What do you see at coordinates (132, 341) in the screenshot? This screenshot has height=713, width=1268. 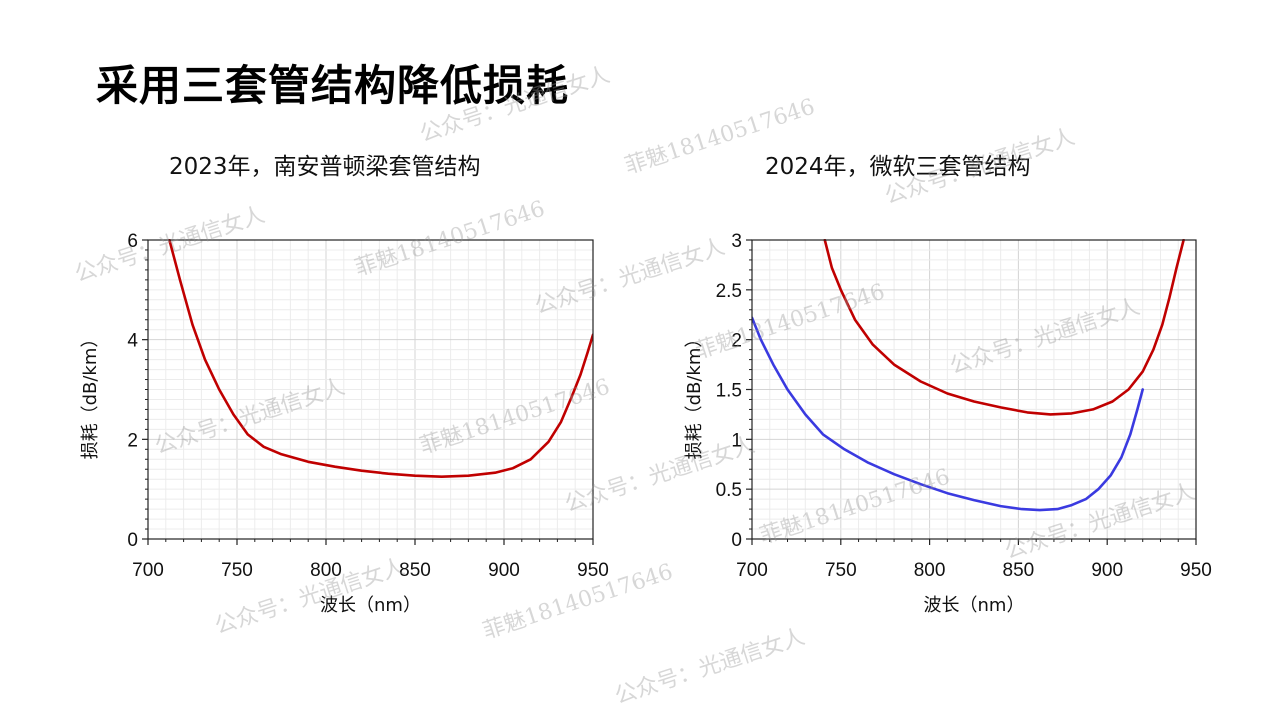 I see `y-tick-label: 4` at bounding box center [132, 341].